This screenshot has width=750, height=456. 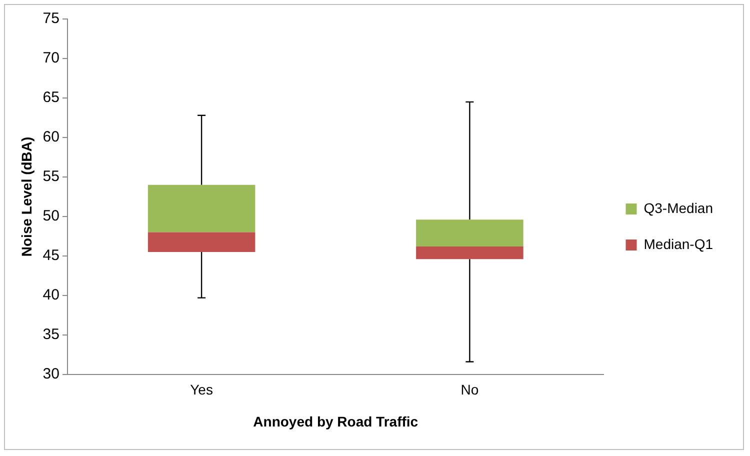 I want to click on x-tick-label: Yes, so click(x=201, y=390).